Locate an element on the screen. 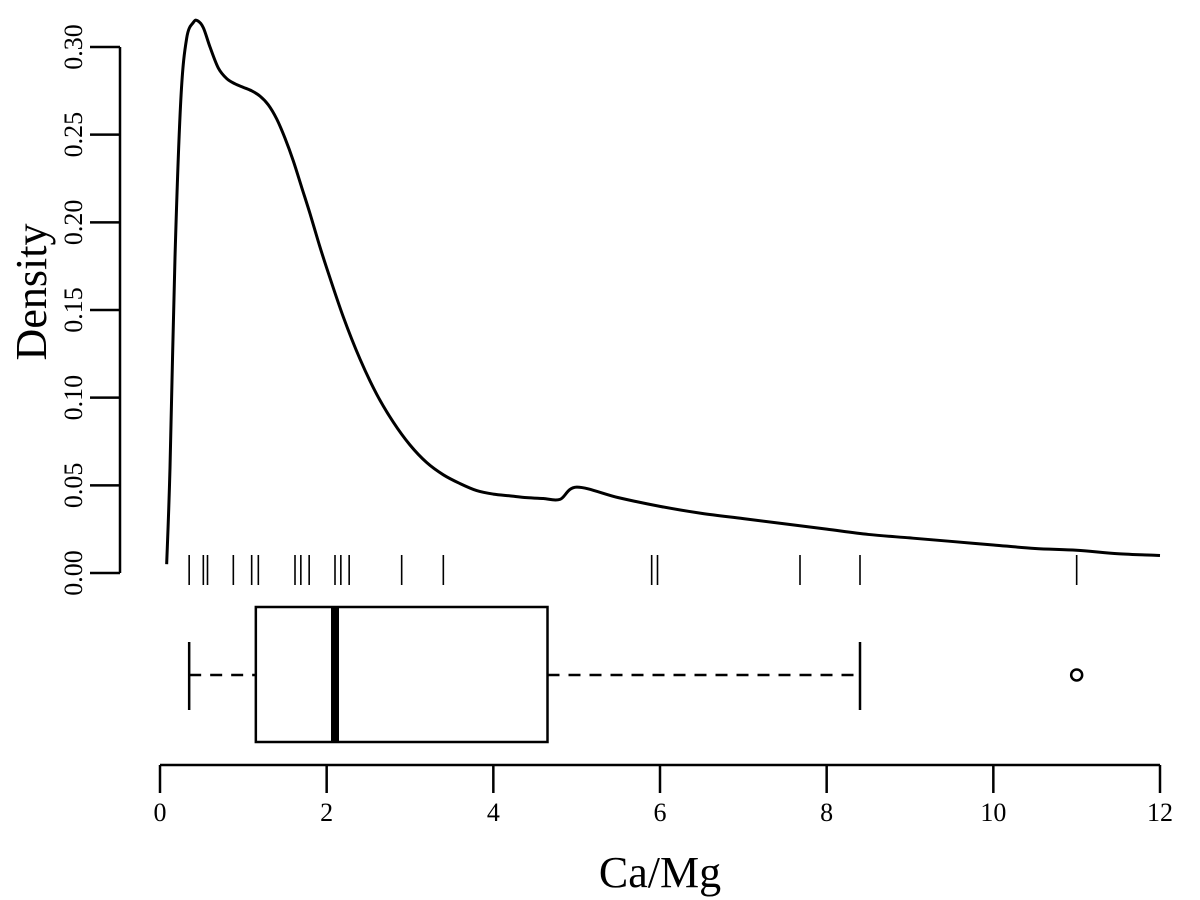 Image resolution: width=1200 pixels, height=900 pixels. box-iqr is located at coordinates (401, 674).